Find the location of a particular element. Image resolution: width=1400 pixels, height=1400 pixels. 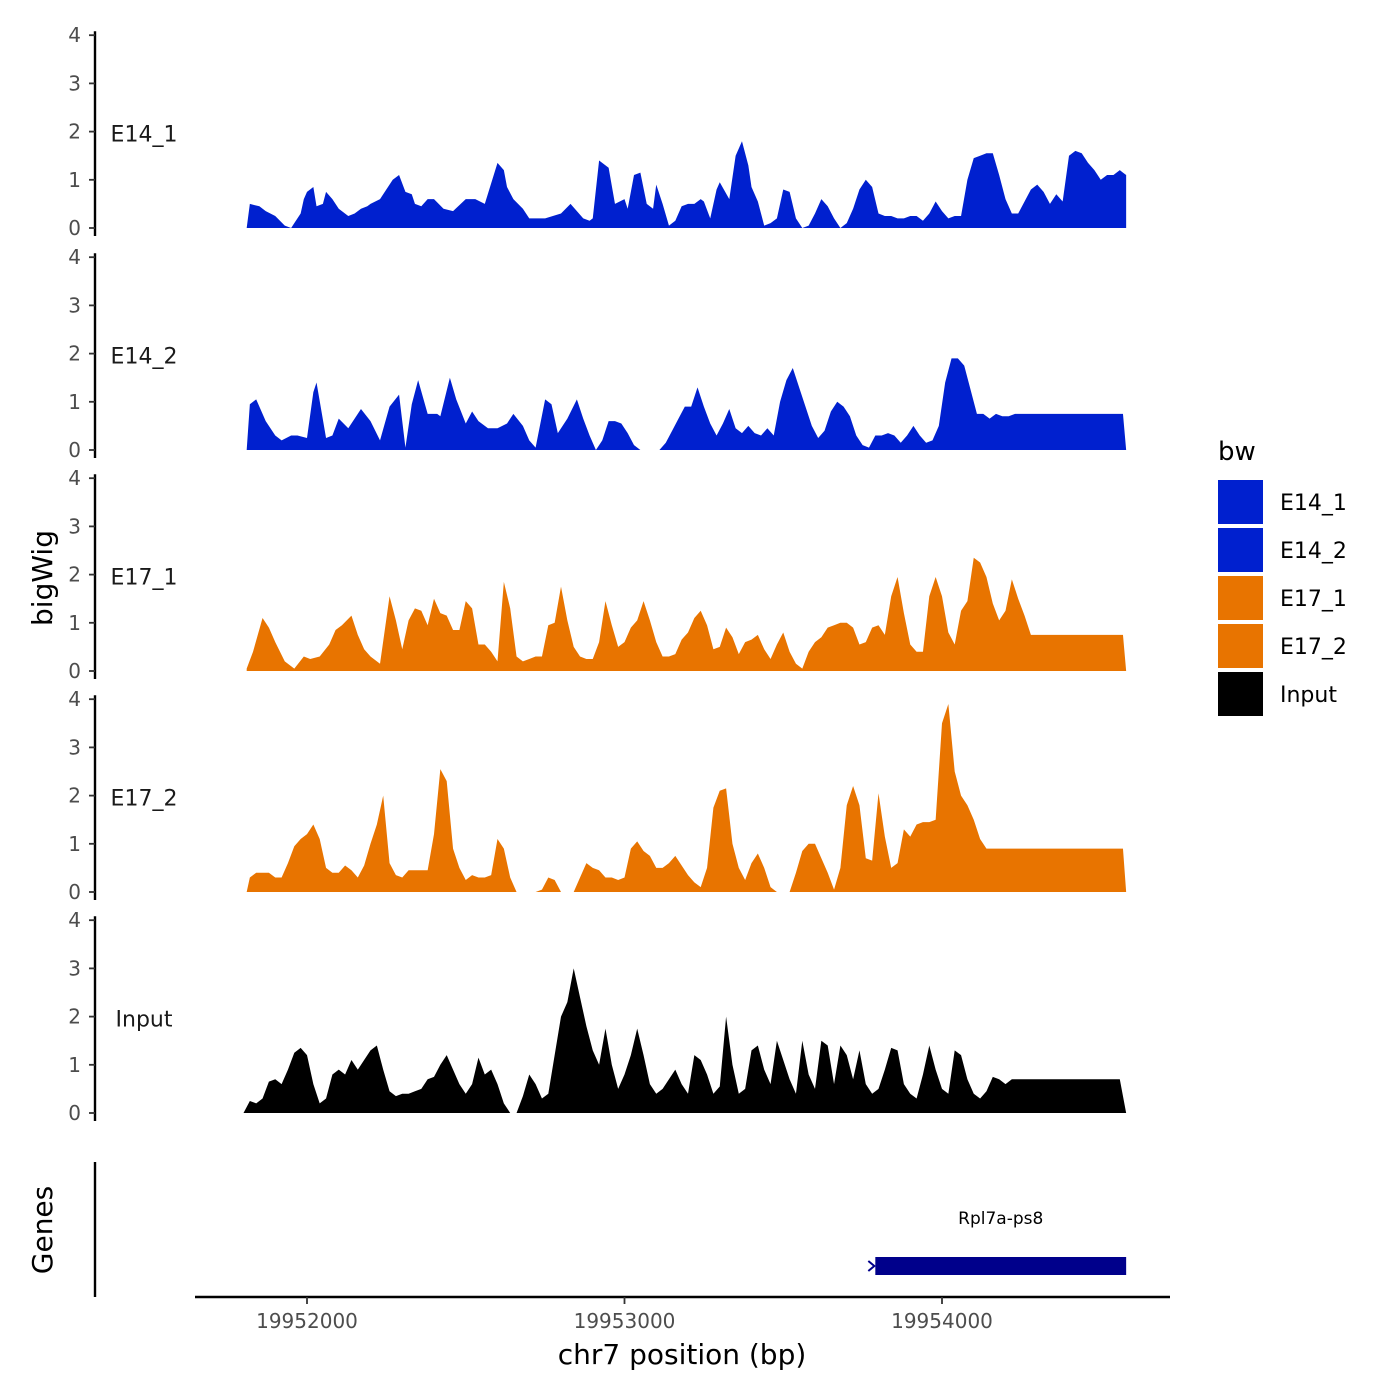

x-tick-label: 19953000 is located at coordinates (625, 1321).